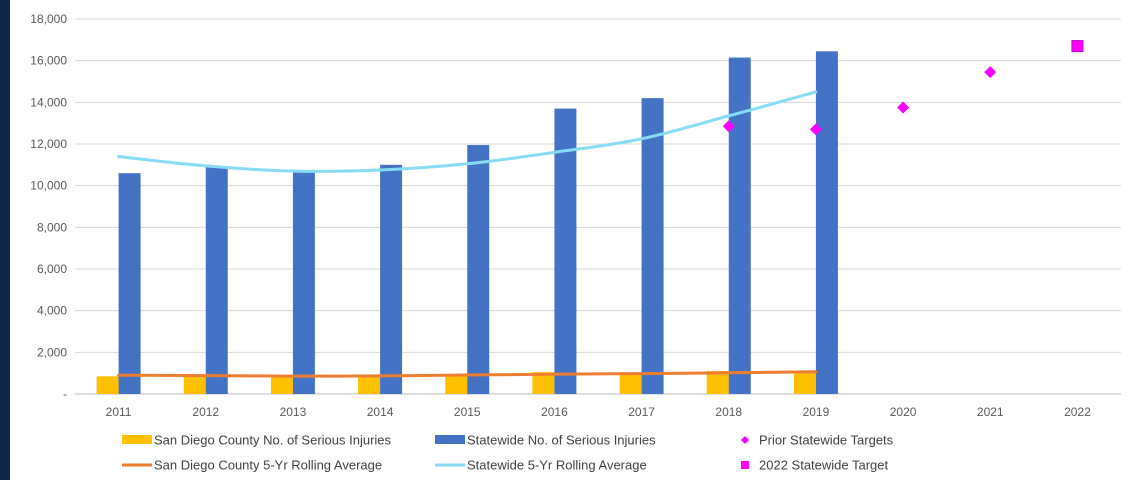  I want to click on y-tick-label: 10,000, so click(48, 186).